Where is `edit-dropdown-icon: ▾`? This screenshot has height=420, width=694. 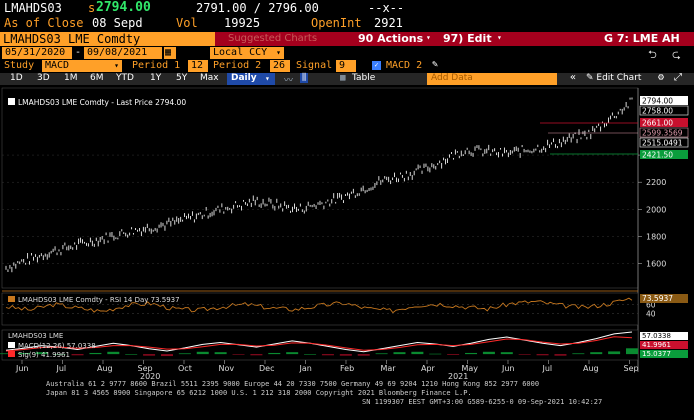
edit-dropdown-icon: ▾ is located at coordinates (499, 37).